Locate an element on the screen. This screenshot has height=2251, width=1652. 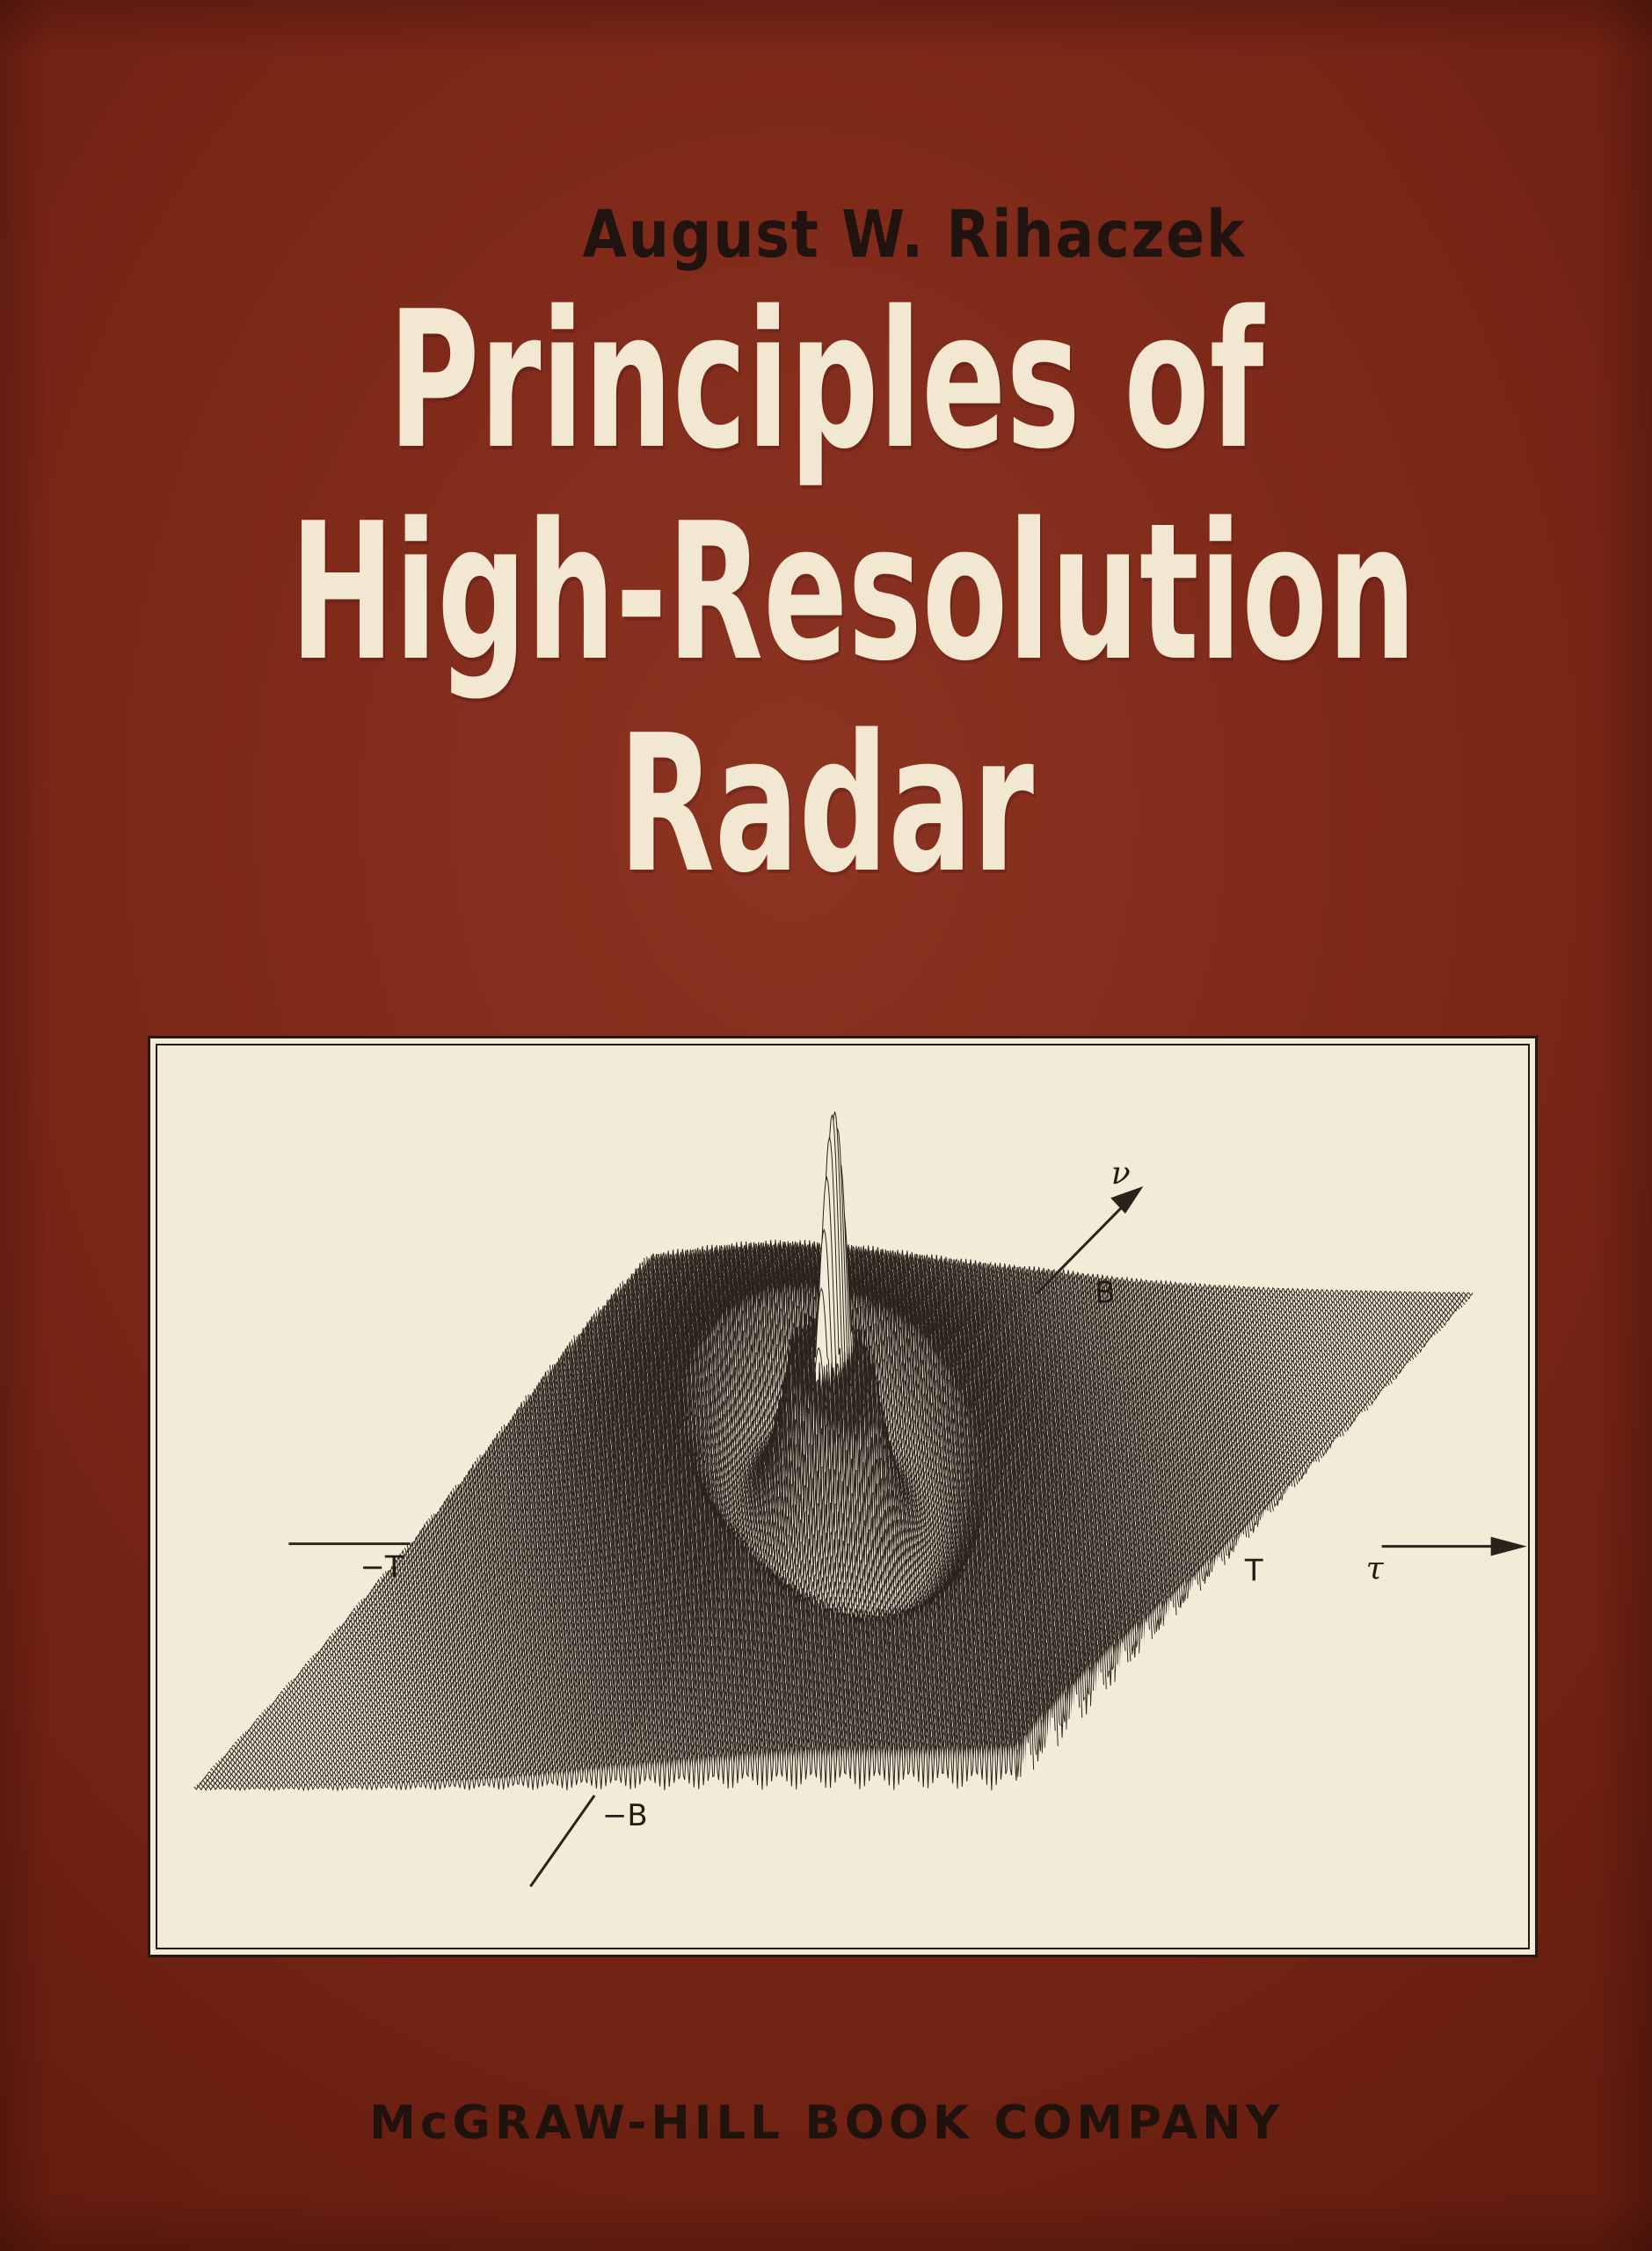
publisher-line: McGRAW-HILL BOOK COMPANY is located at coordinates (827, 2123).